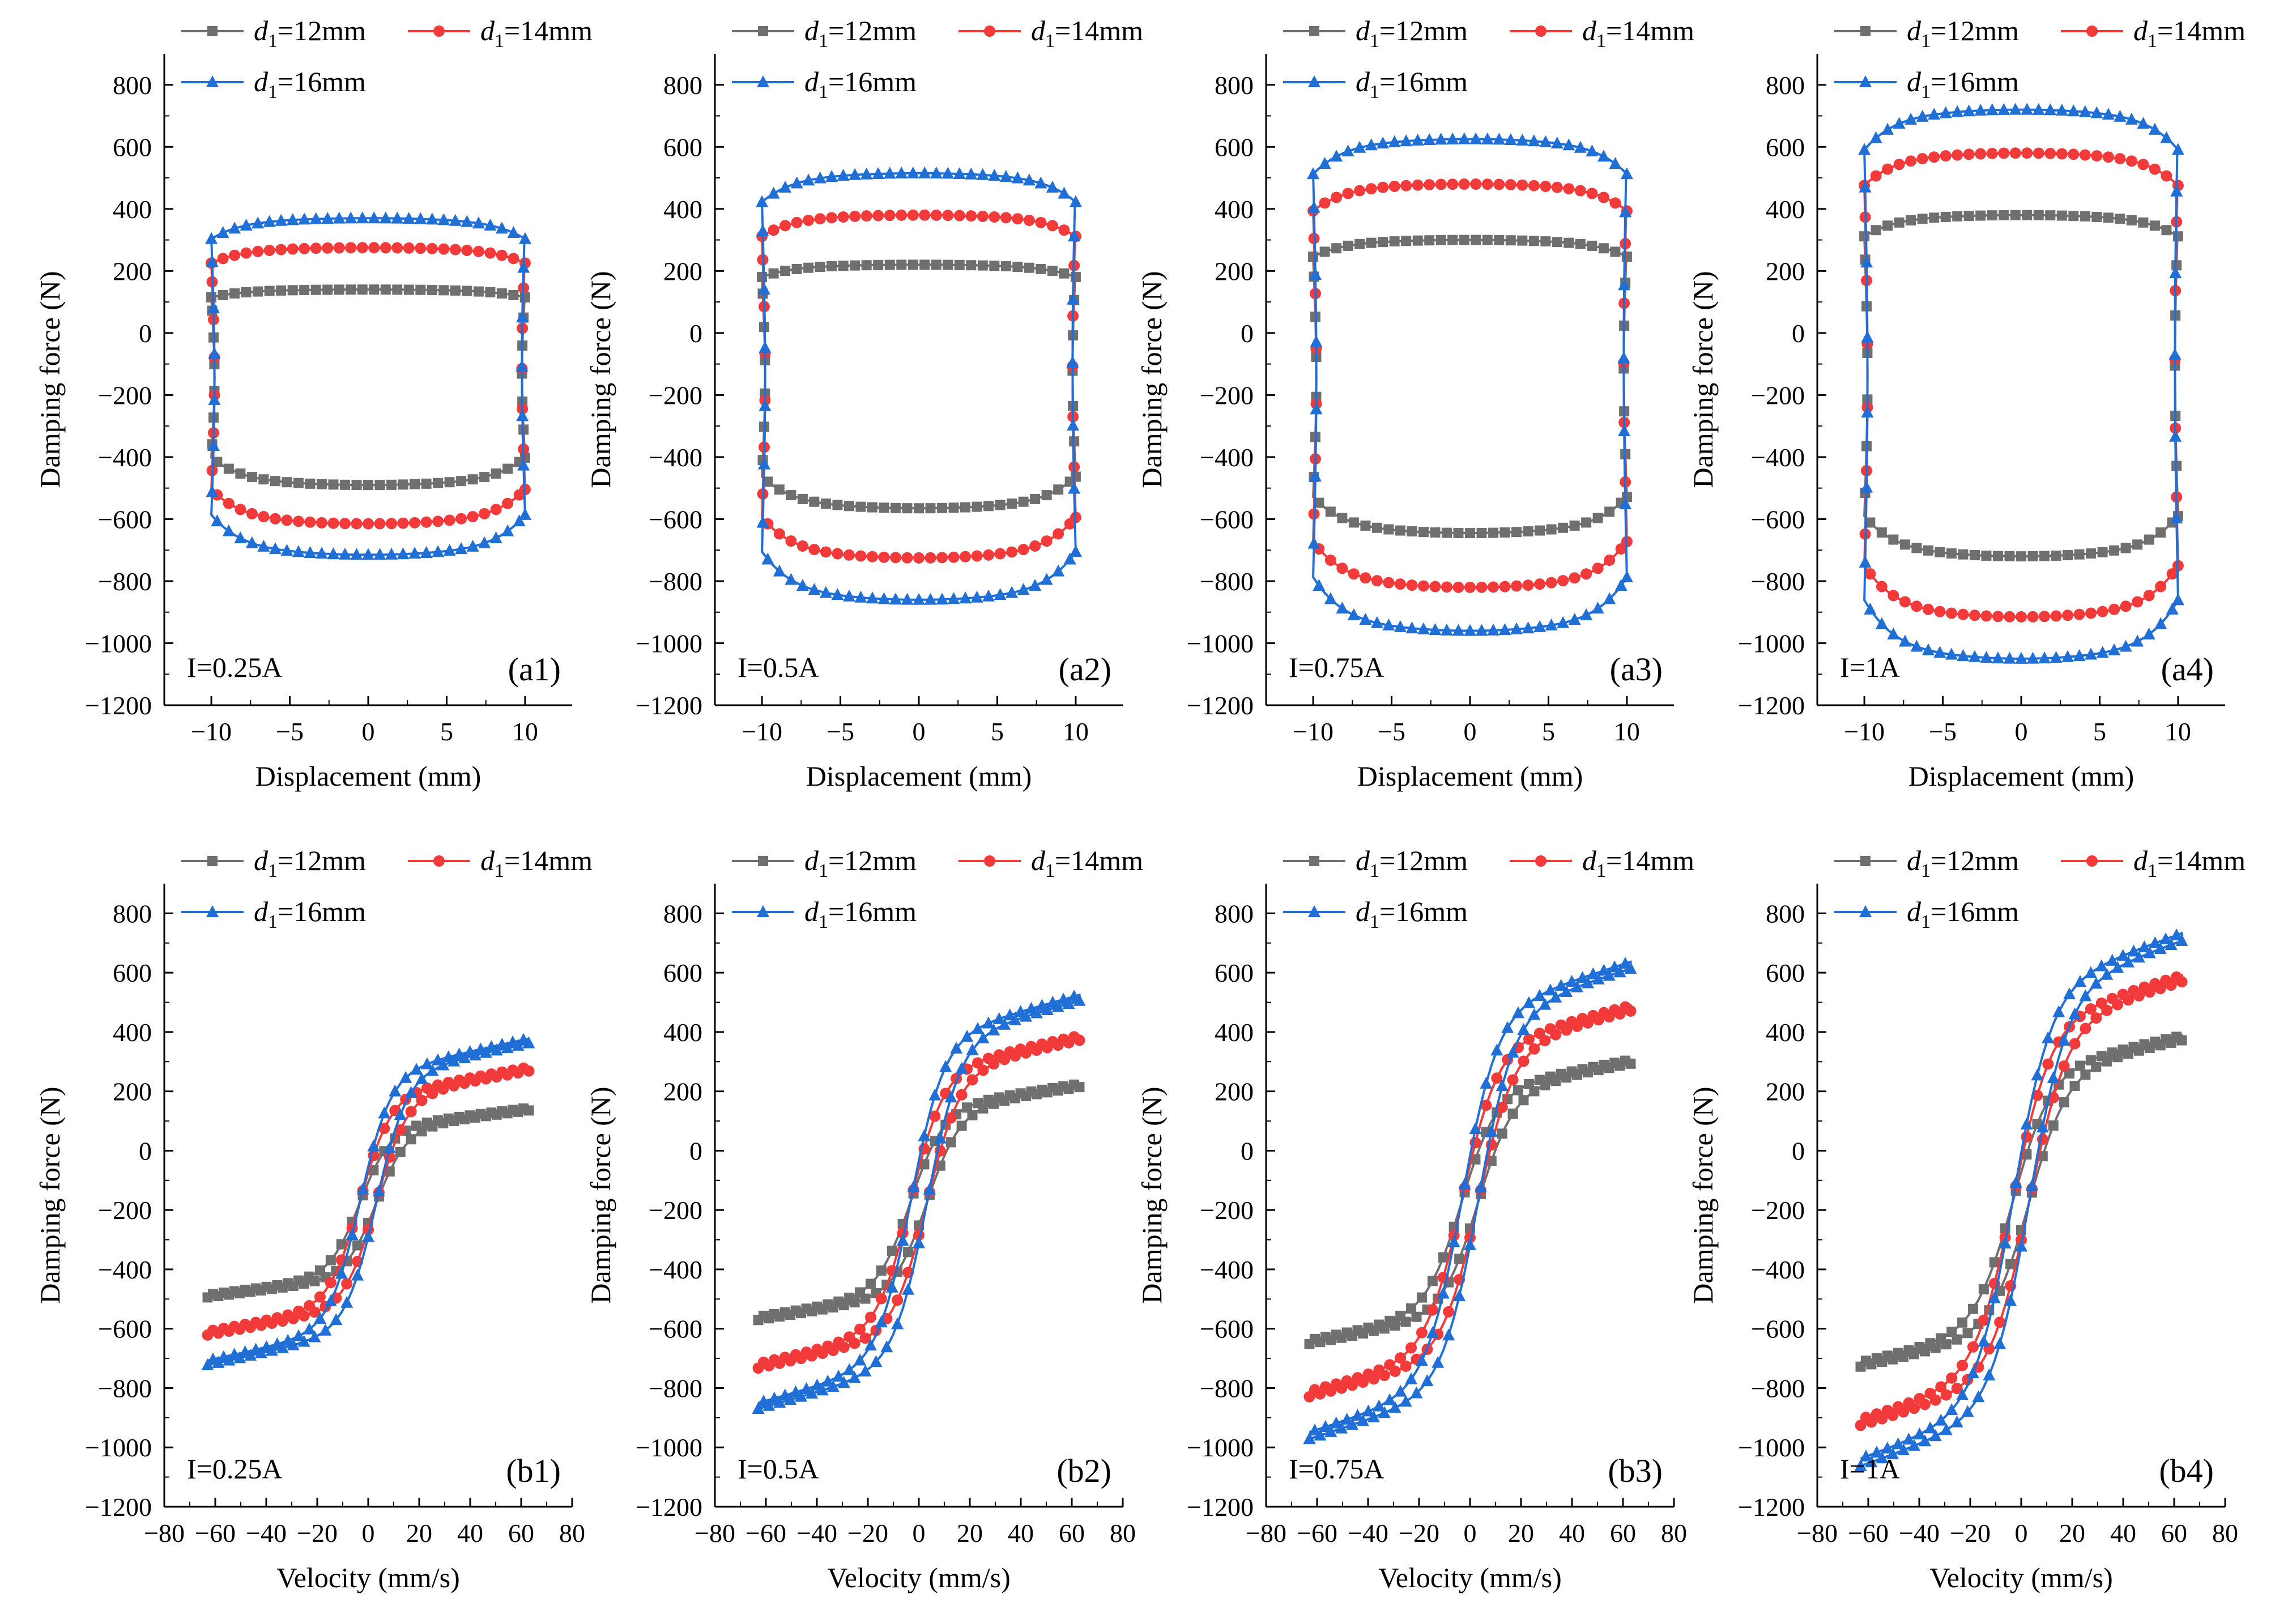  I want to click on y-tick-label: 600, so click(1785, 147).